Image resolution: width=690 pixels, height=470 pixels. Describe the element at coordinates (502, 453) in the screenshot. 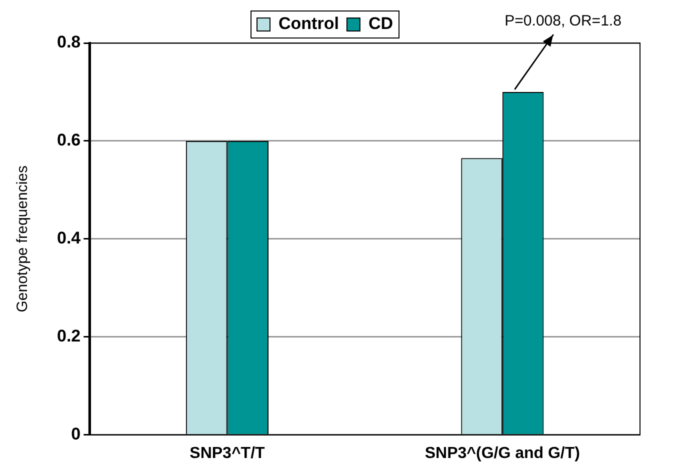

I see `x-tick-label: SNP3^(G/G and G/T)` at that location.